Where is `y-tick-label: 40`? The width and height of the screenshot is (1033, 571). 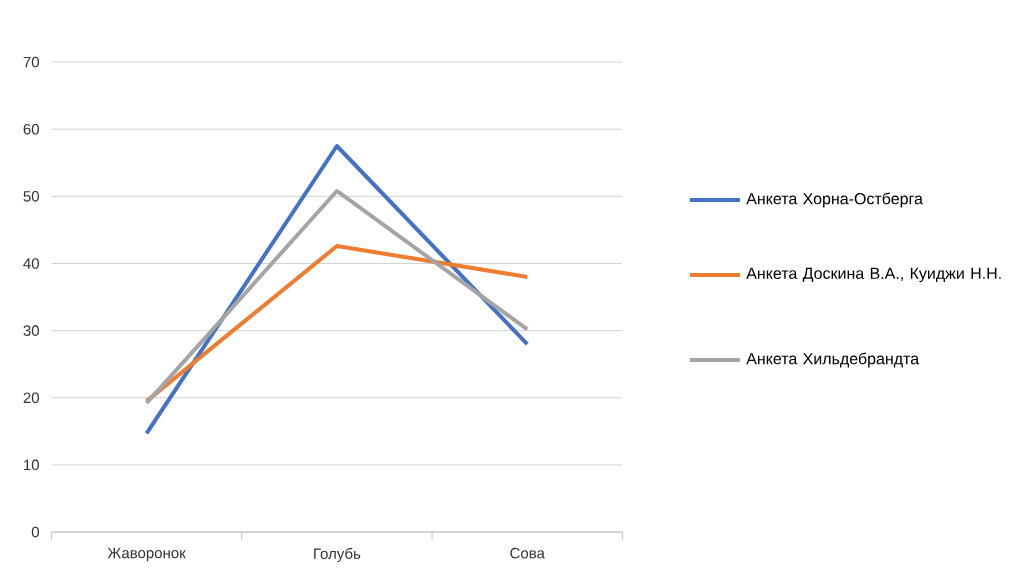 y-tick-label: 40 is located at coordinates (31, 263).